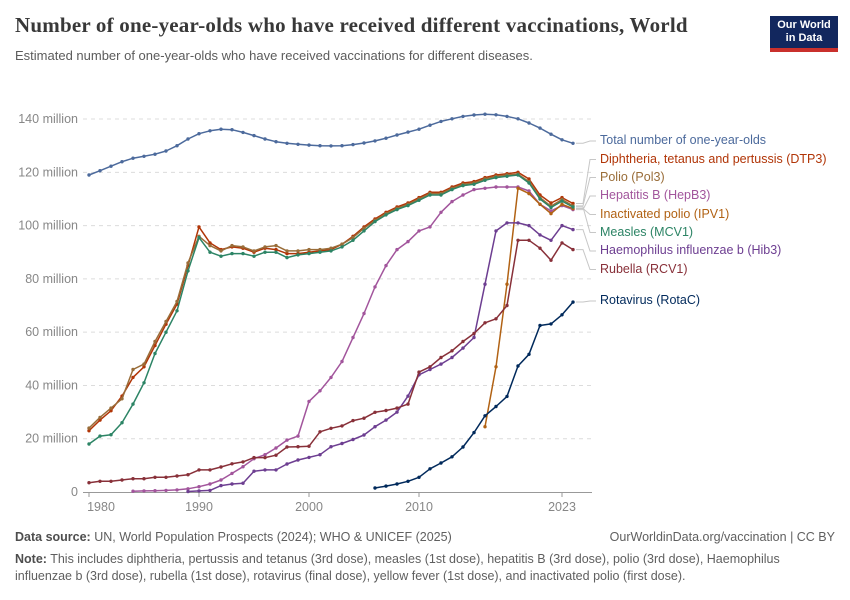 The width and height of the screenshot is (850, 600). Describe the element at coordinates (586, 221) in the screenshot. I see `legend-connectors` at that location.